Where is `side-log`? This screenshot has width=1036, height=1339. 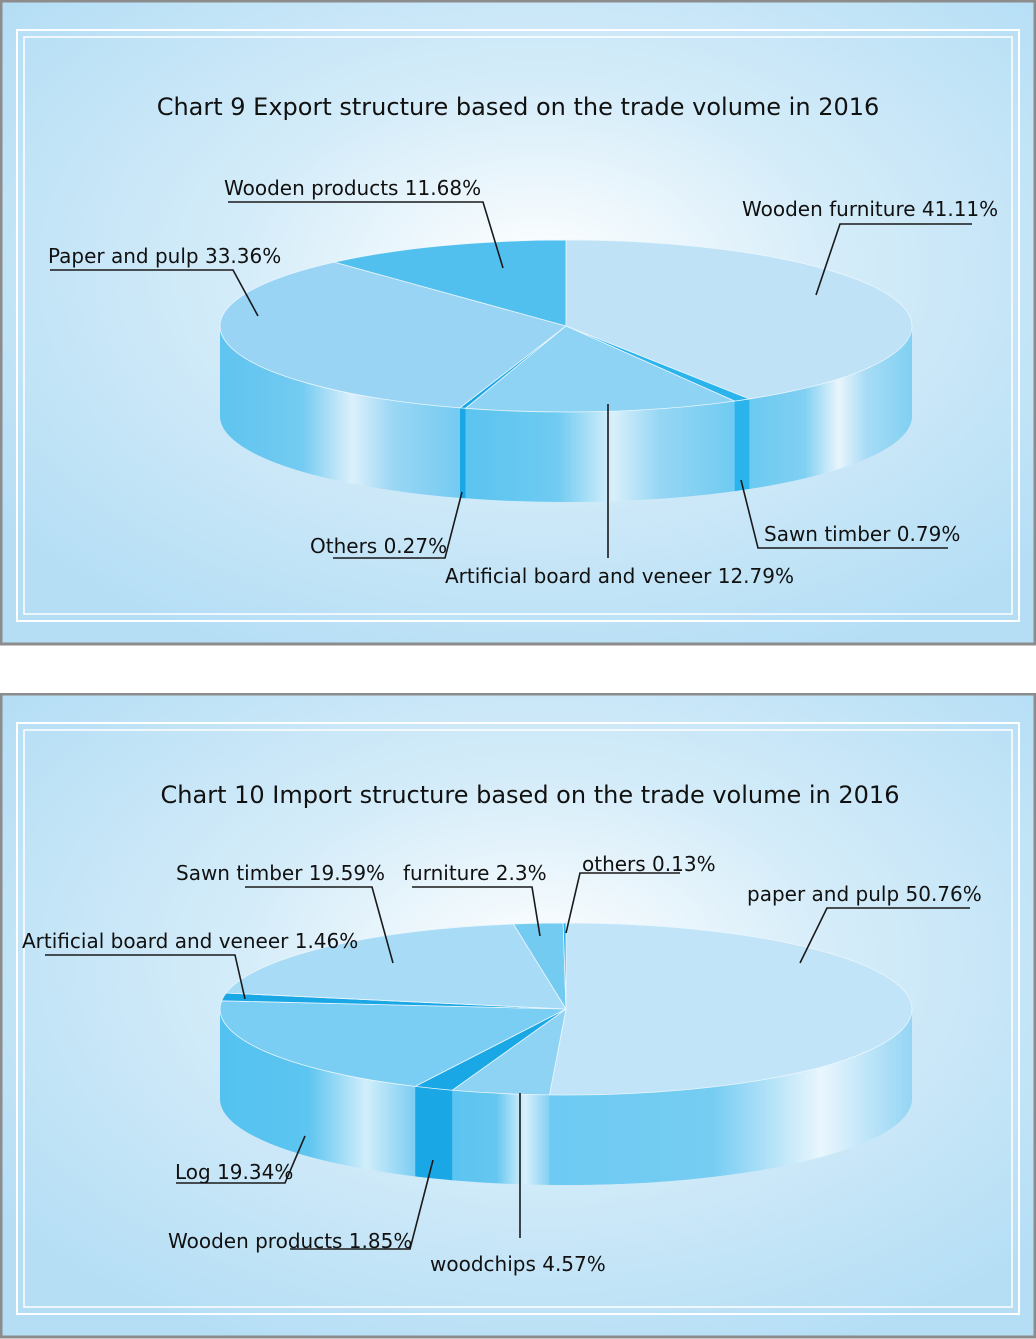 side-log is located at coordinates (318, 1093).